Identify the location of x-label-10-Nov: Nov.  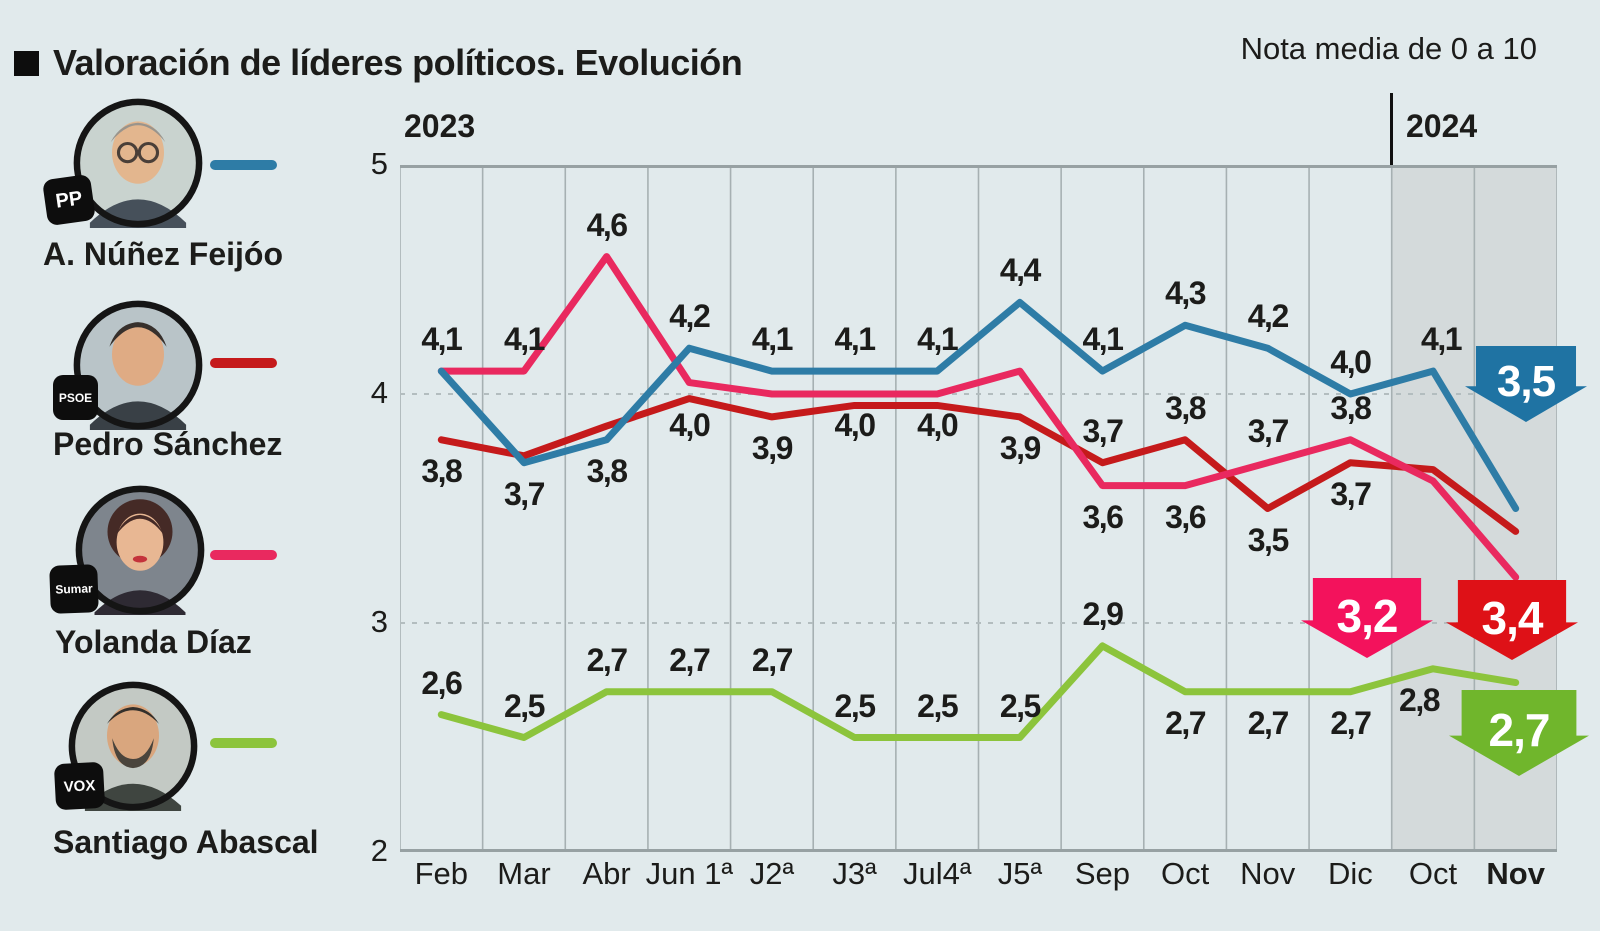
(1268, 873).